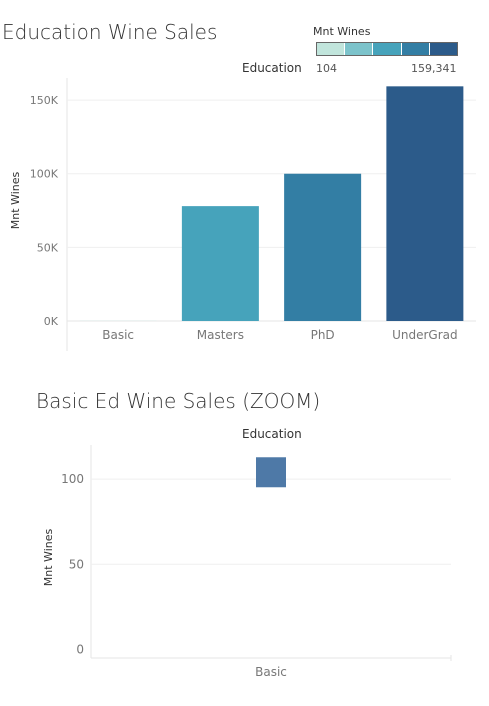  What do you see at coordinates (220, 263) in the screenshot?
I see `bar-masters` at bounding box center [220, 263].